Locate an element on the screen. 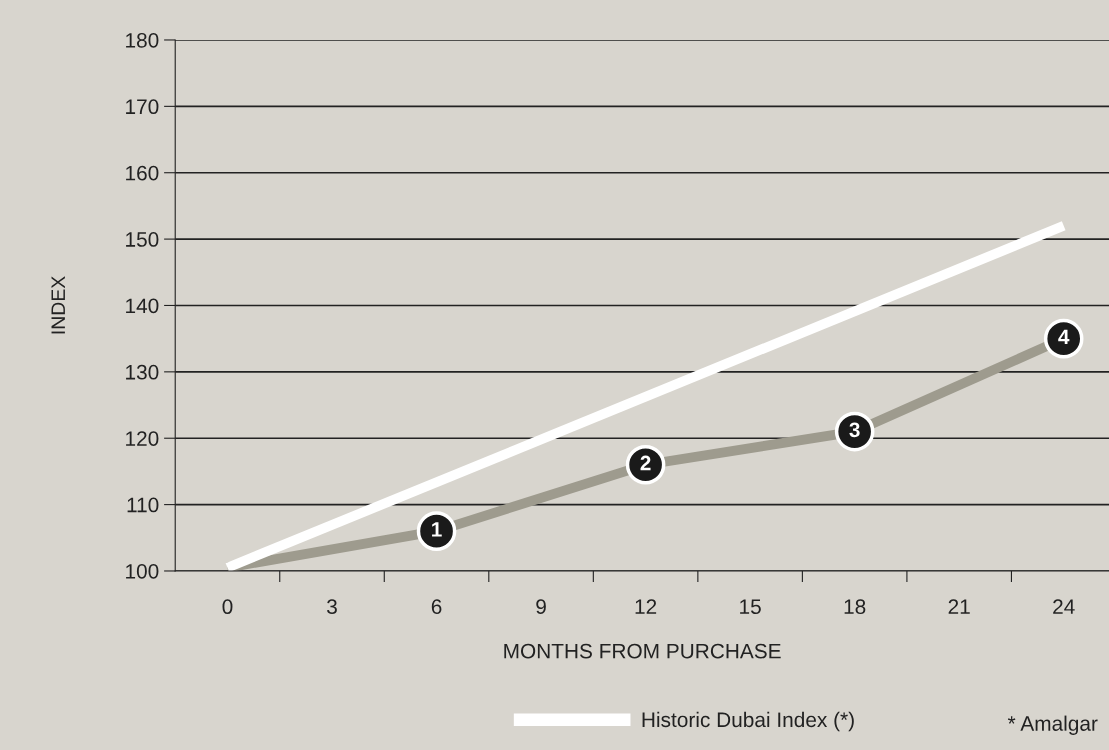 The width and height of the screenshot is (1109, 750). text: Historic Dubai Index (*) is located at coordinates (748, 721).